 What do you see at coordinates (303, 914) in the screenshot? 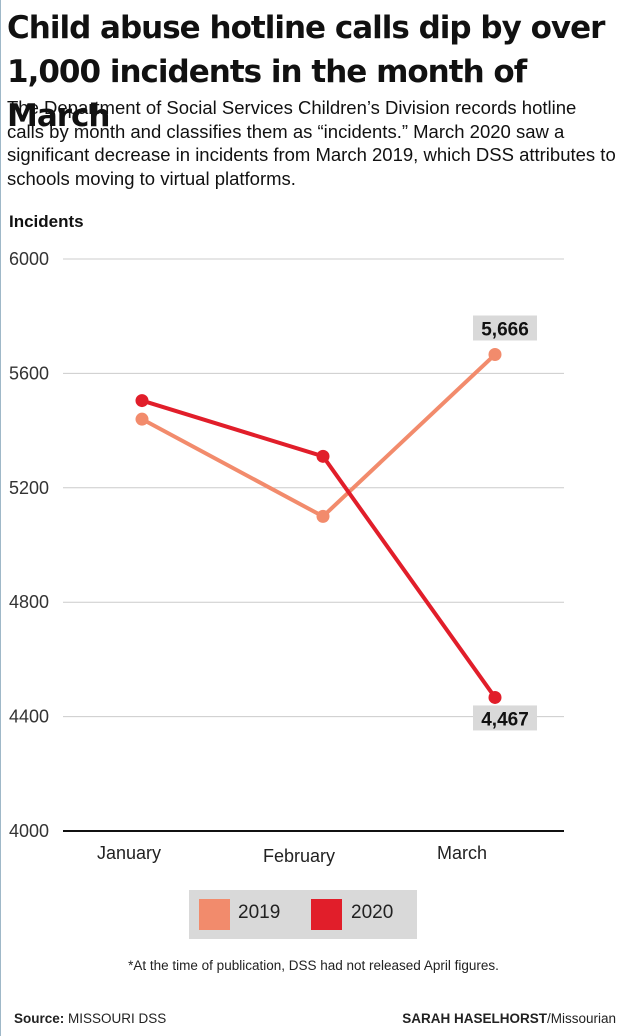
I see `legend: 2019 2020` at bounding box center [303, 914].